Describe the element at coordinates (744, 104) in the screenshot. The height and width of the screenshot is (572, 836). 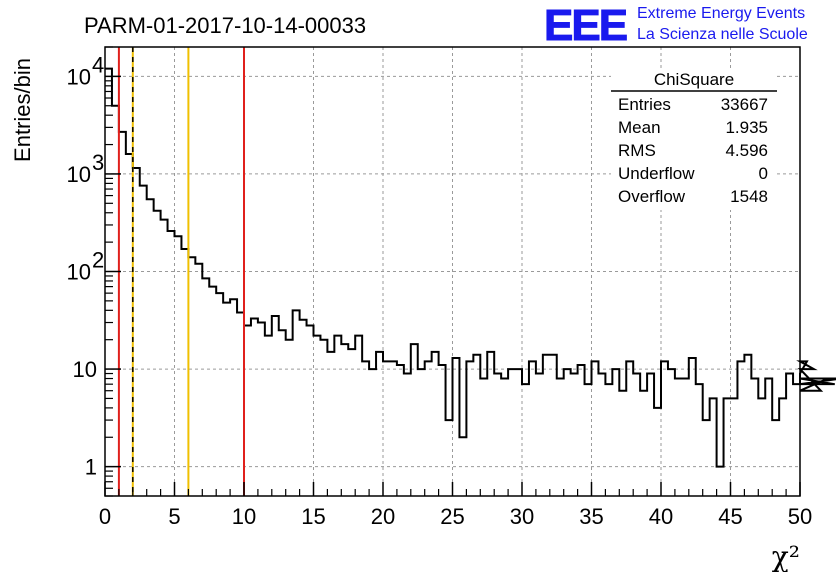
I see `stats-row-value: 33667` at that location.